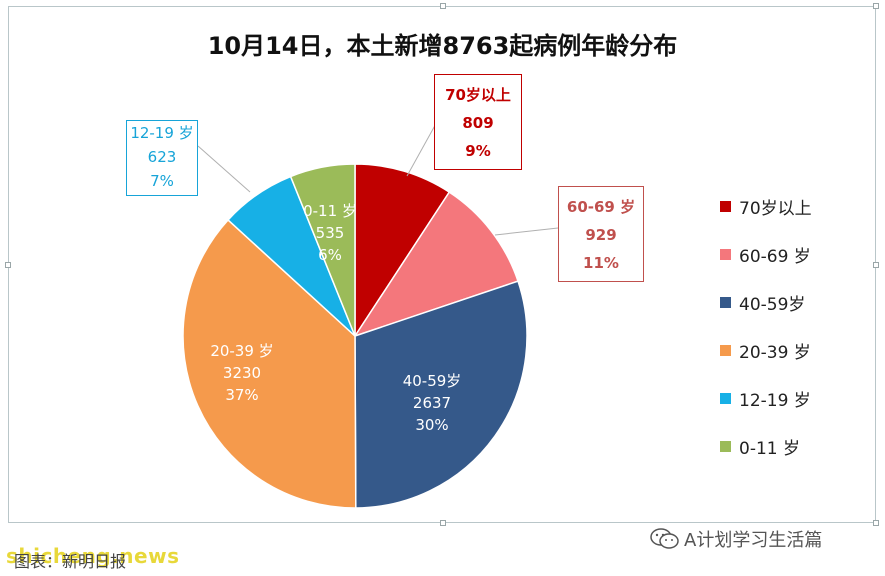  I want to click on legend-item-60-69: 60-69 岁, so click(766, 254).